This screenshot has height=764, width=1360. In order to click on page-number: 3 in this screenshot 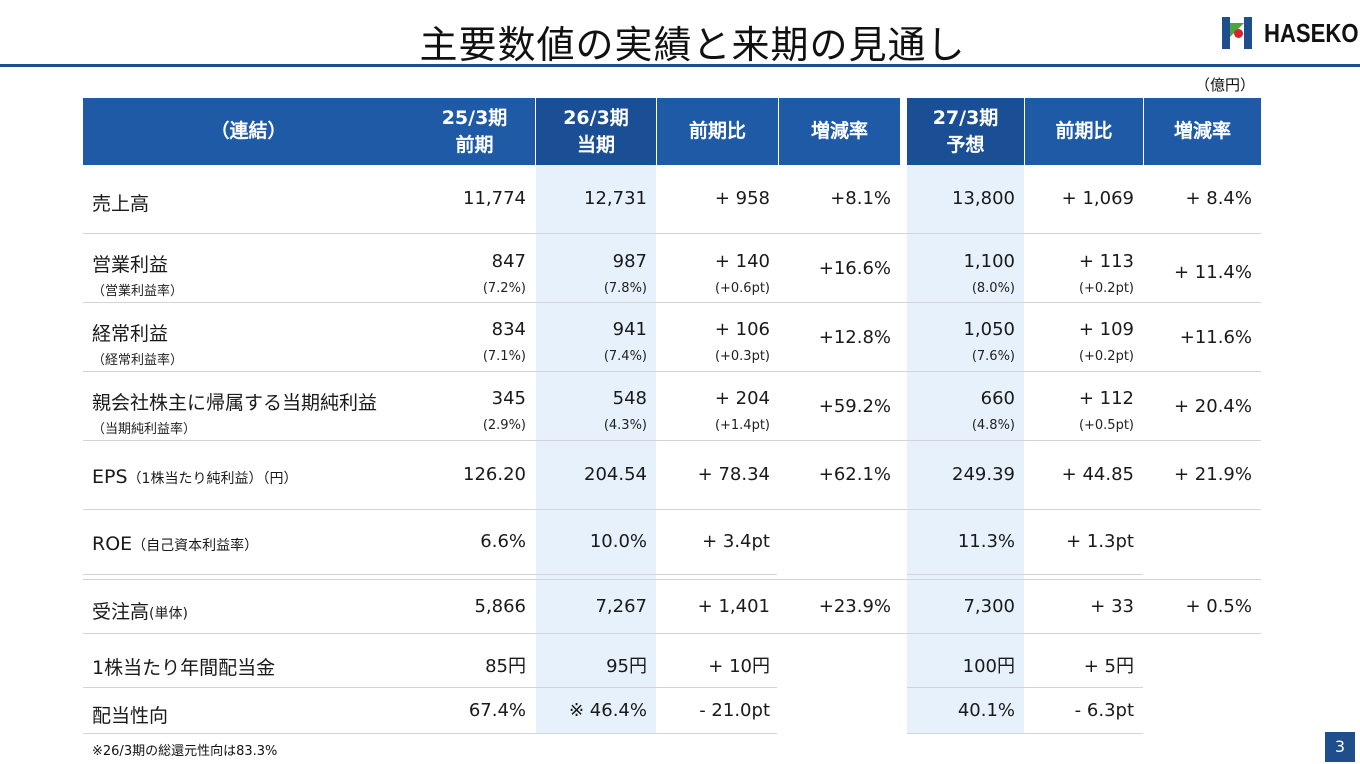, I will do `click(1340, 747)`.